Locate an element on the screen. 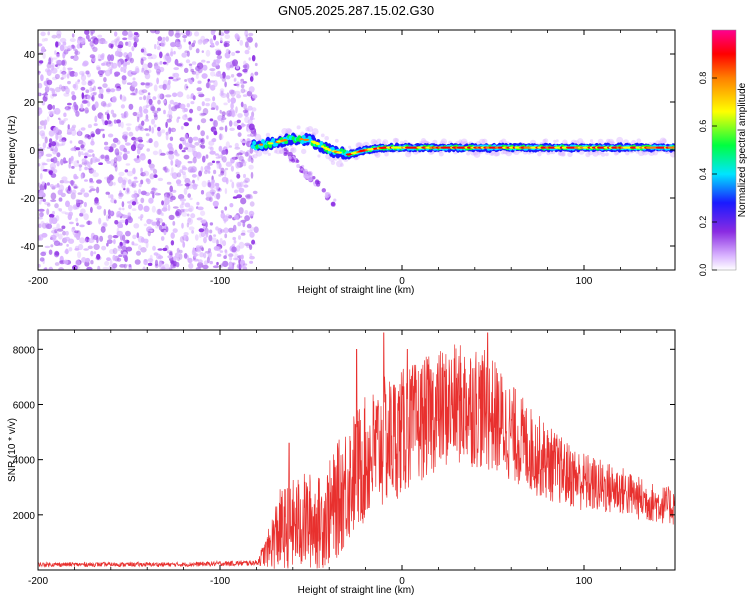 The image size is (750, 600). spectrogram-ylabel: Frequency (Hz) is located at coordinates (12, 150).